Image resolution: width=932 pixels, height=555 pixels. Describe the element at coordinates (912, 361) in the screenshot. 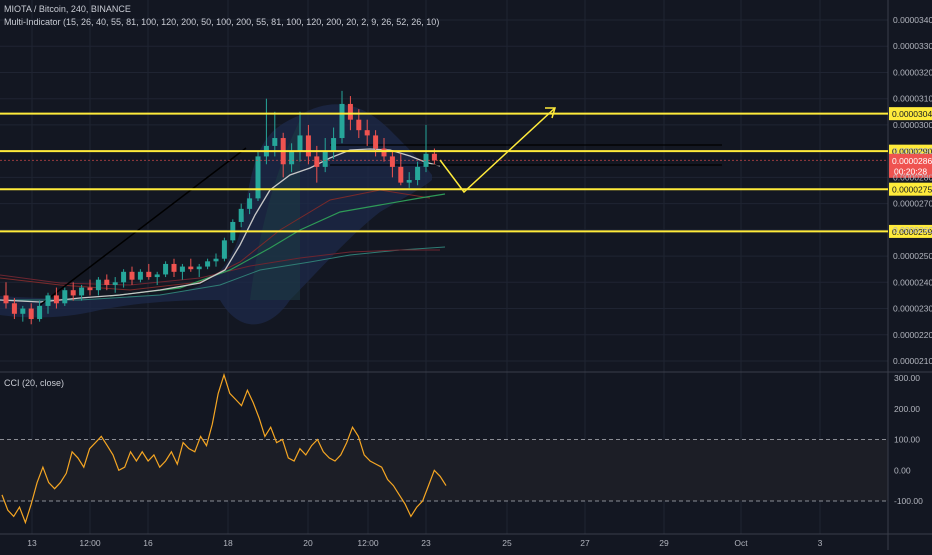

I see `price-axis-tick-label: 0.00002100` at that location.